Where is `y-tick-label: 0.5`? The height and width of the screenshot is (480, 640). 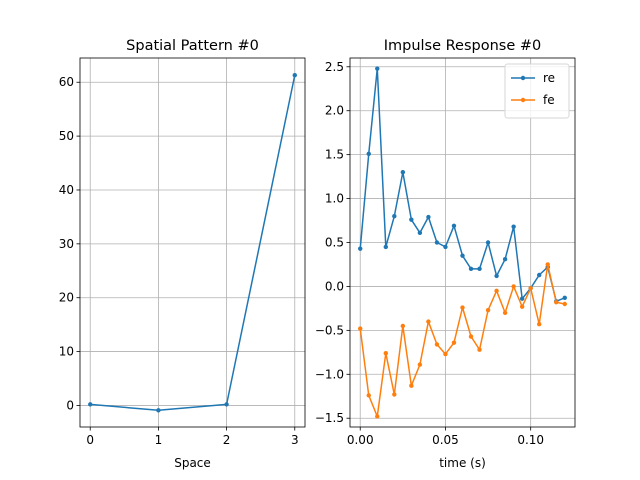 y-tick-label: 0.5 is located at coordinates (334, 243).